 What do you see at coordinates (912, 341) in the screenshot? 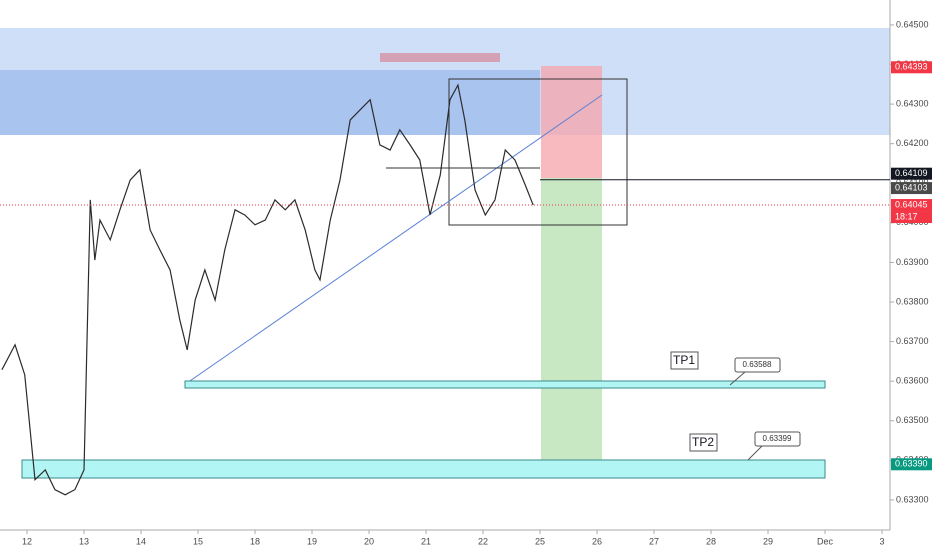
I see `y-tick-label: 0.63700` at bounding box center [912, 341].